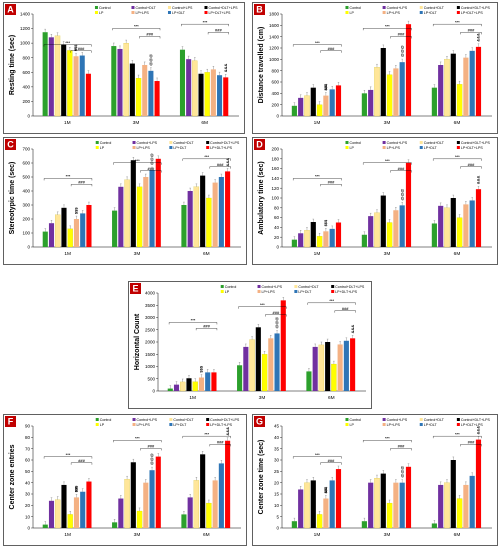  What do you see at coordinates (151, 159) in the screenshot?
I see `significance-marker: @@@` at bounding box center [151, 159].